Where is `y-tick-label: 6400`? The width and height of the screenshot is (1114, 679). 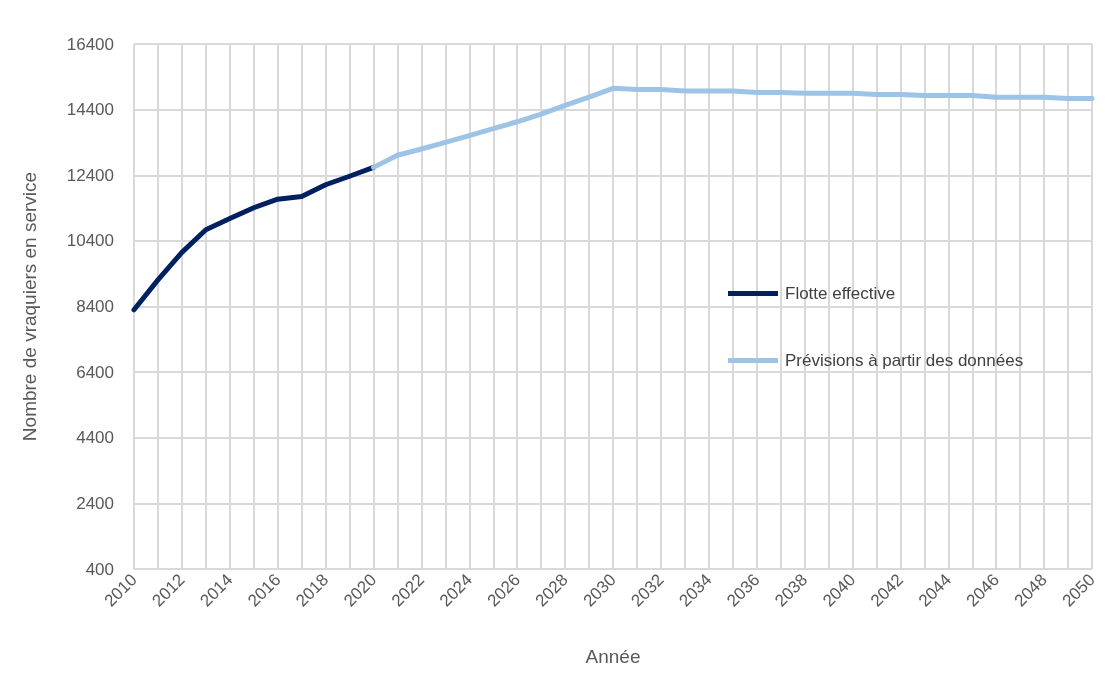
y-tick-label: 6400 is located at coordinates (95, 372).